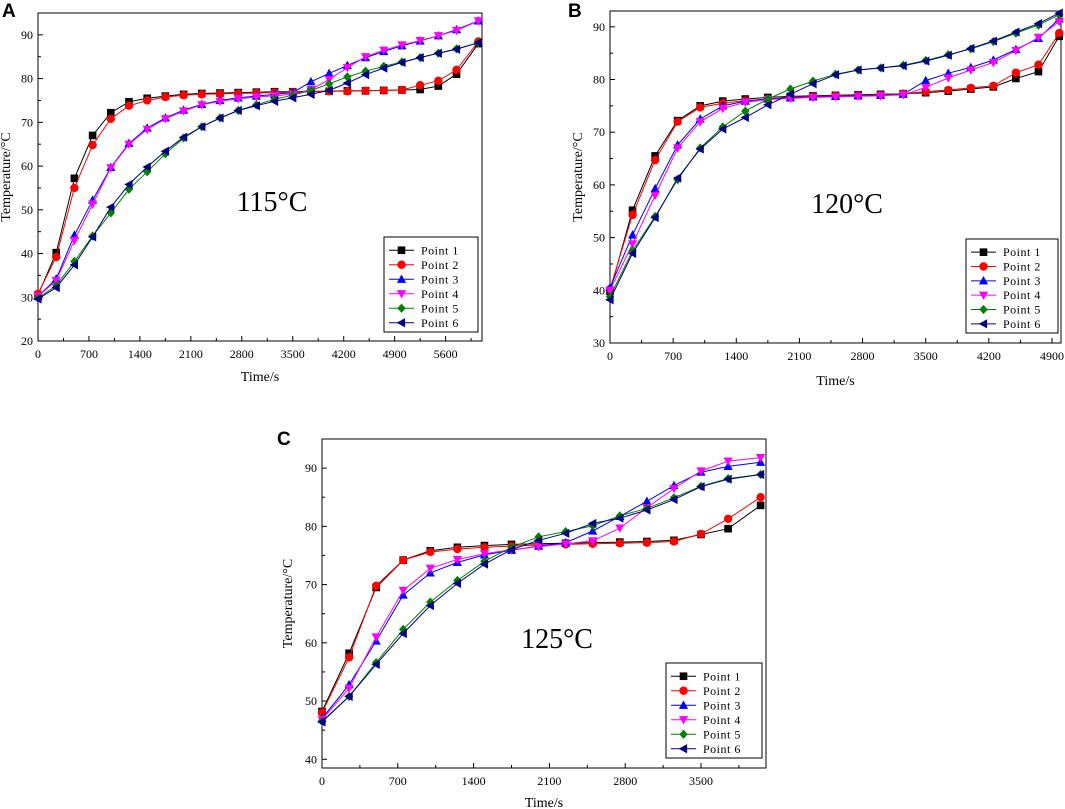 The width and height of the screenshot is (1065, 809). I want to click on legend-label: Point 5, so click(440, 308).